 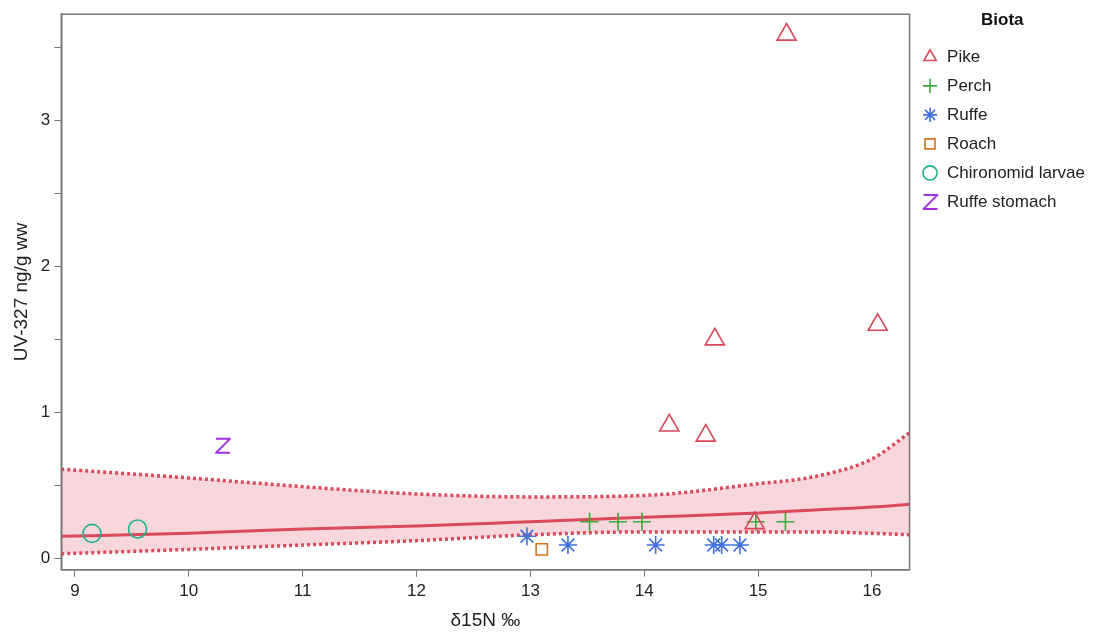 What do you see at coordinates (45, 266) in the screenshot?
I see `y-tick-label: 2` at bounding box center [45, 266].